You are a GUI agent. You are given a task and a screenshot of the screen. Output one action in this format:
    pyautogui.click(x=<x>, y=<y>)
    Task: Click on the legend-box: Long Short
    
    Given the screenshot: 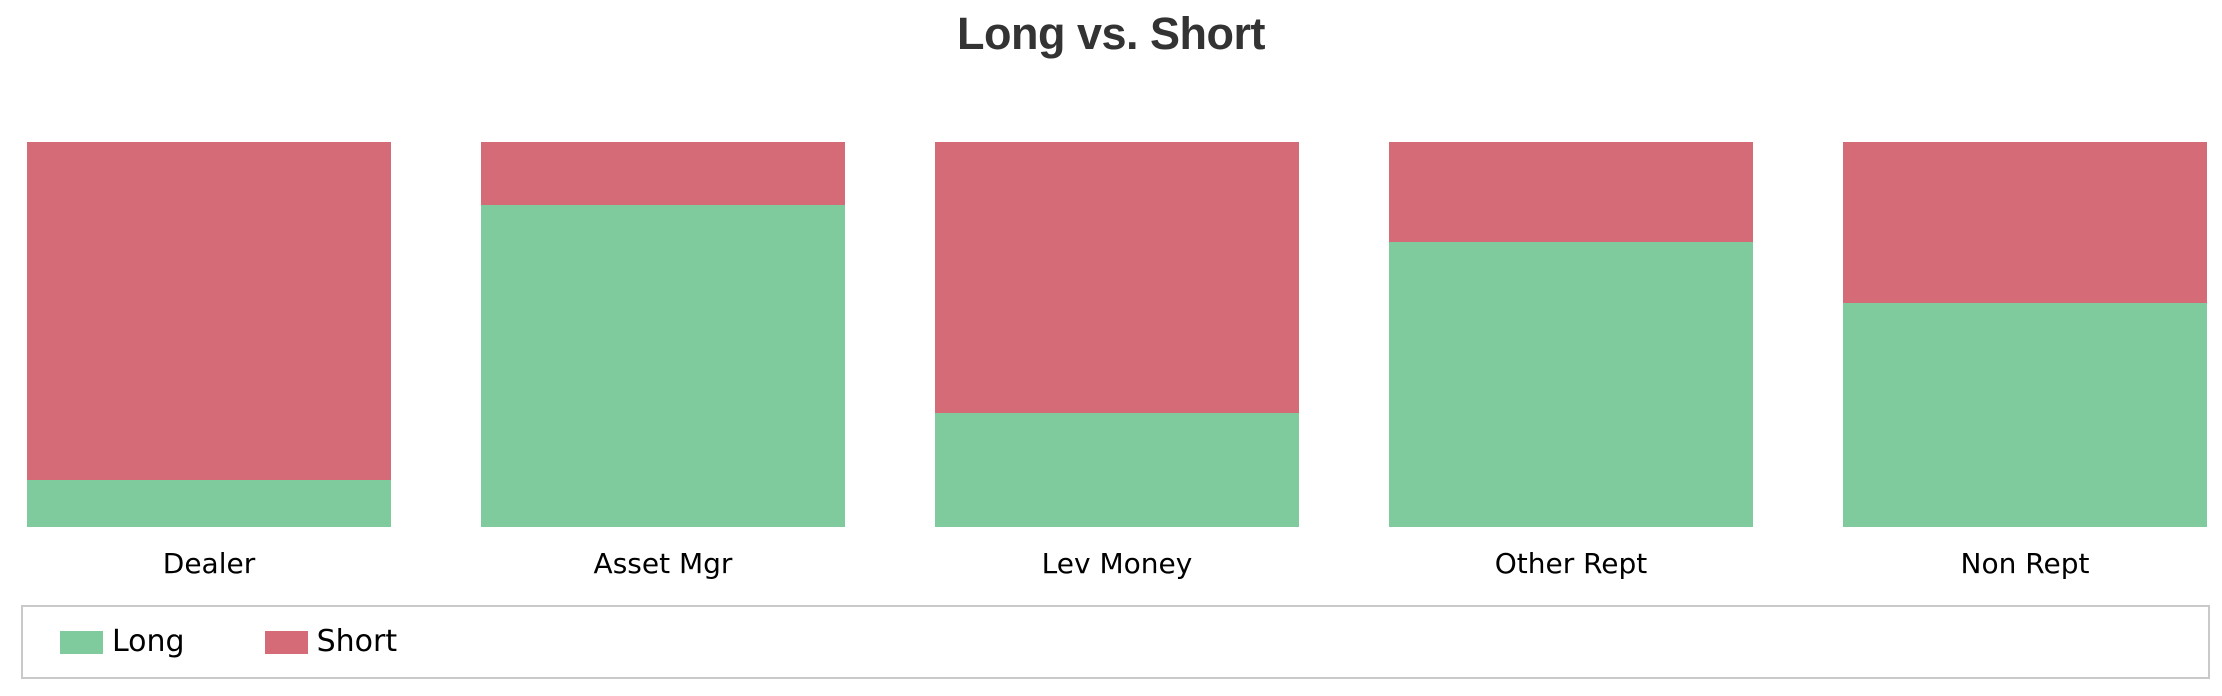 What is the action you would take?
    pyautogui.click(x=1115, y=642)
    